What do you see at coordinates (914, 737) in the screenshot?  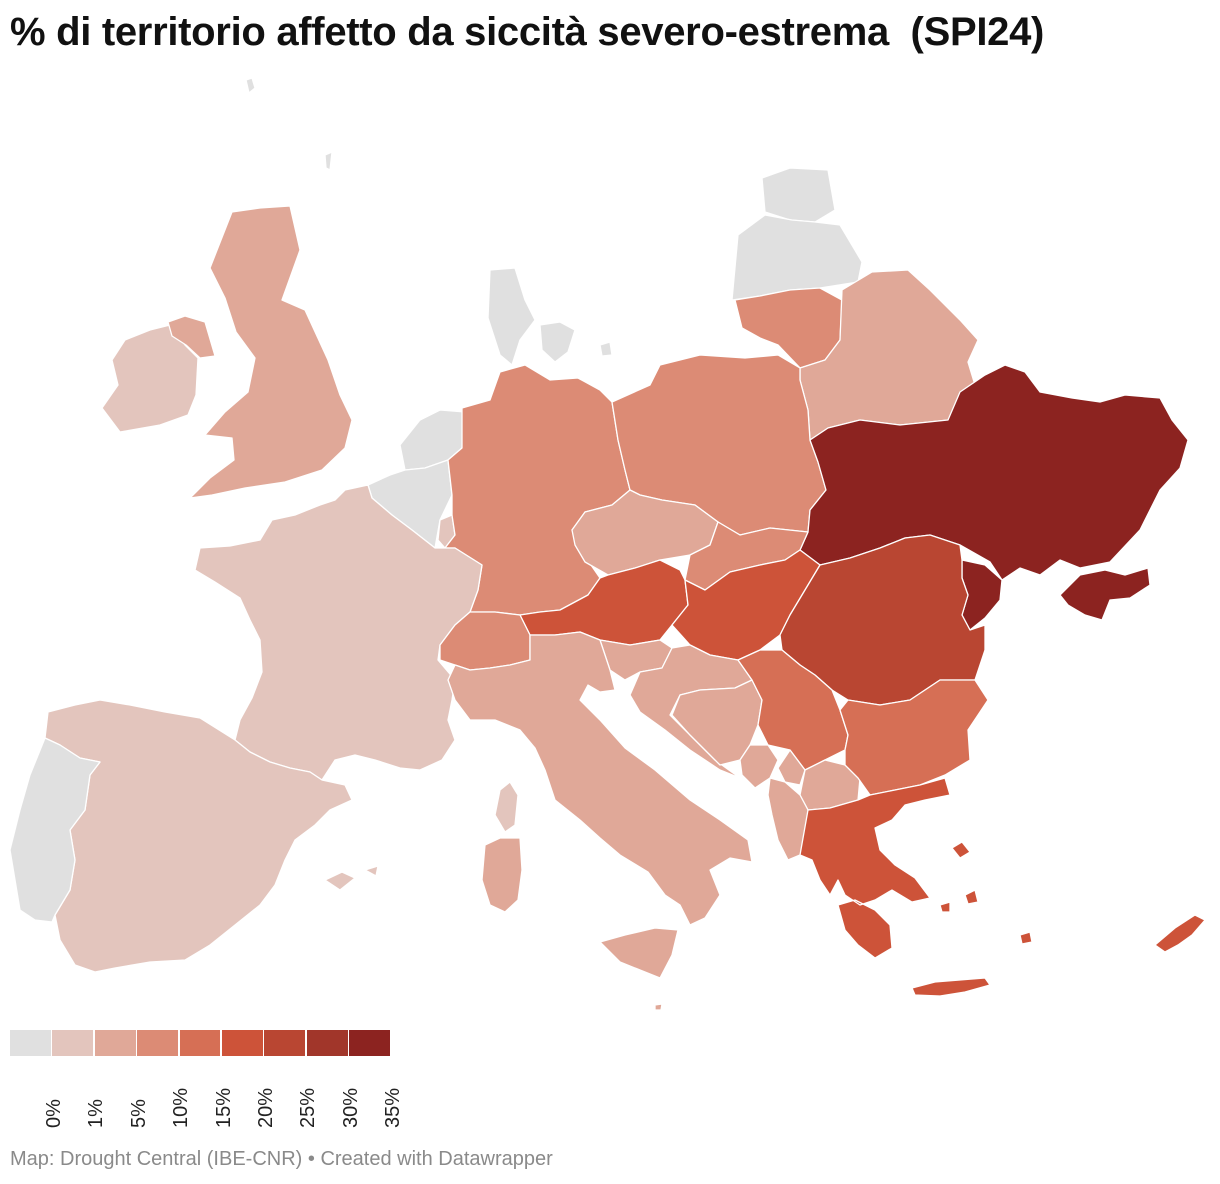 I see `country-bulgaria` at bounding box center [914, 737].